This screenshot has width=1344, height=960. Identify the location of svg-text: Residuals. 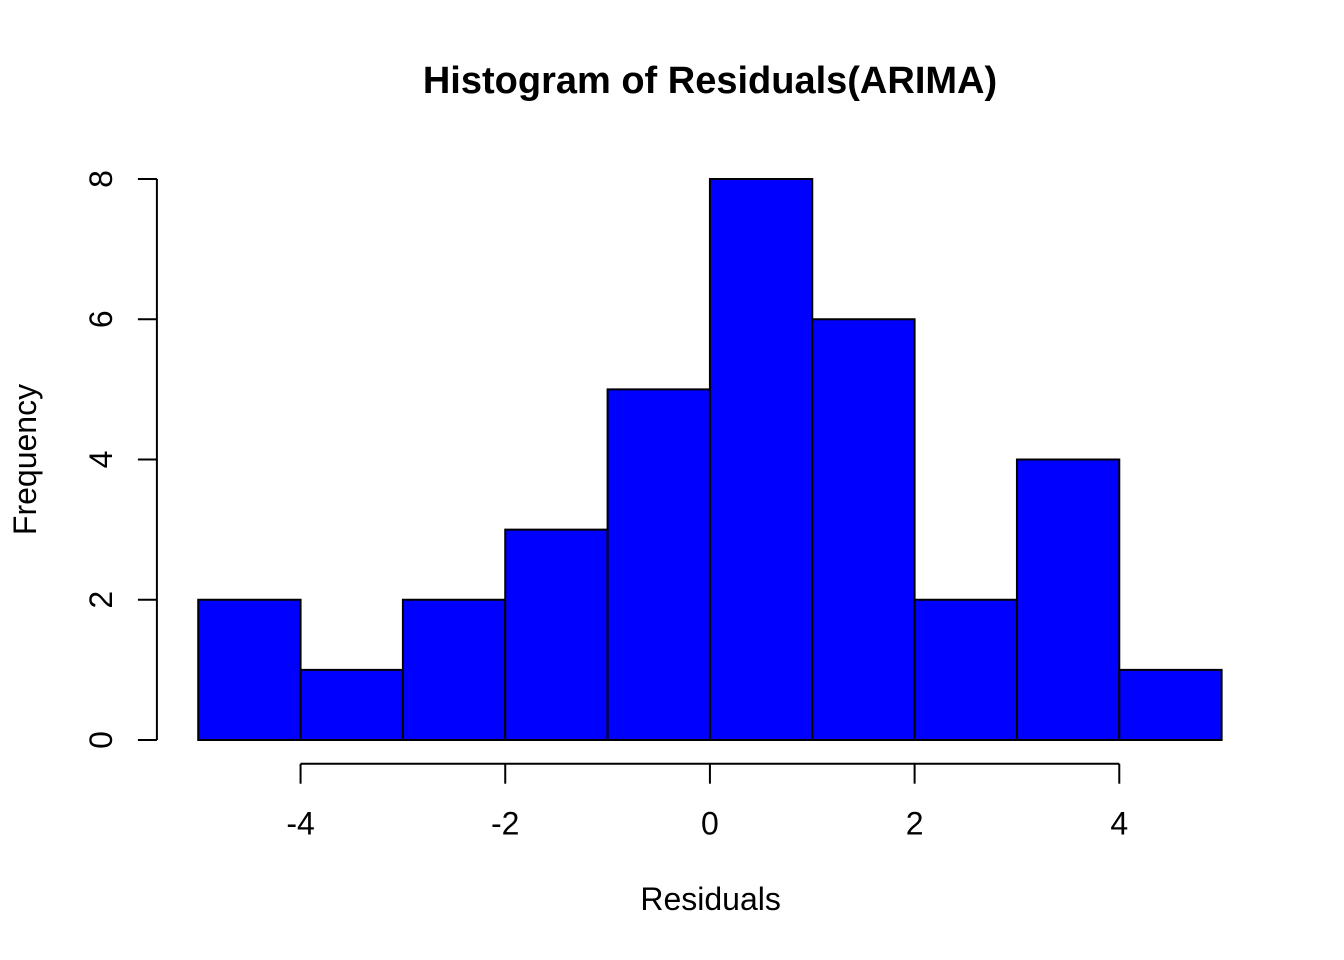
(710, 899).